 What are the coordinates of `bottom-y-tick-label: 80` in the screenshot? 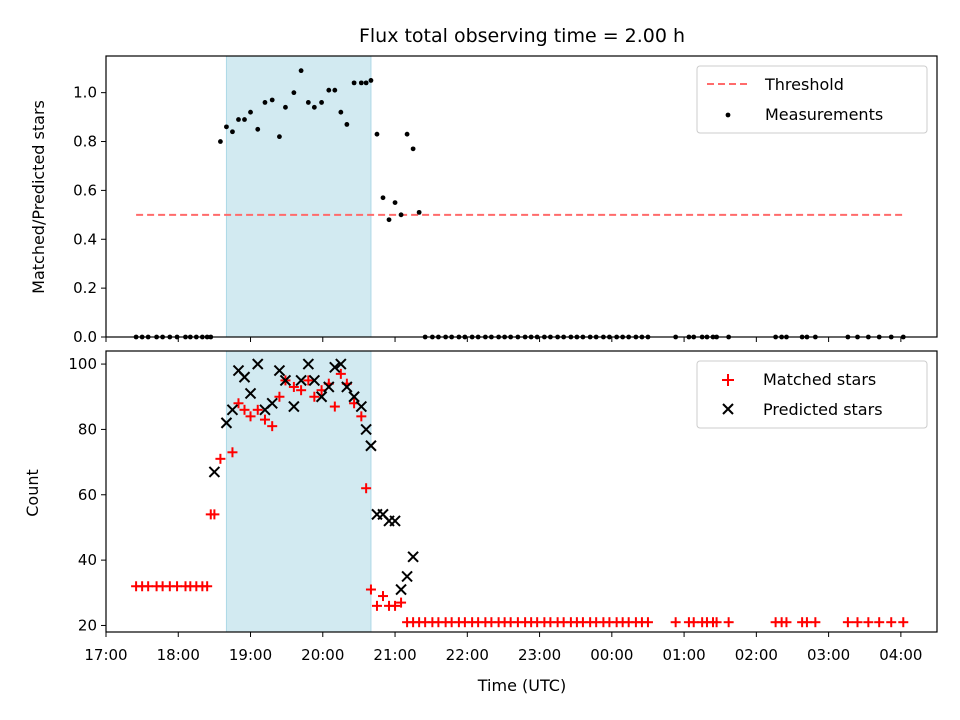 It's located at (87, 429).